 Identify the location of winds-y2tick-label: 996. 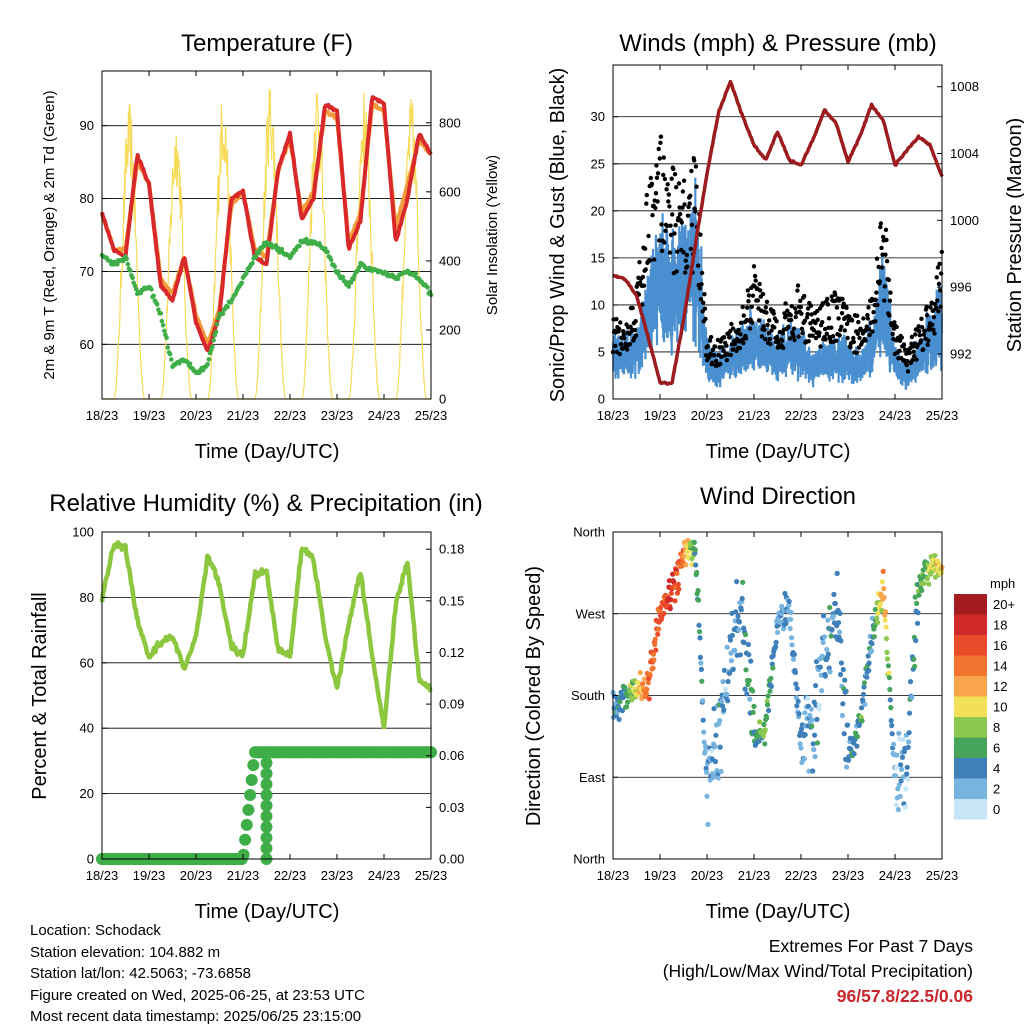
(961, 287).